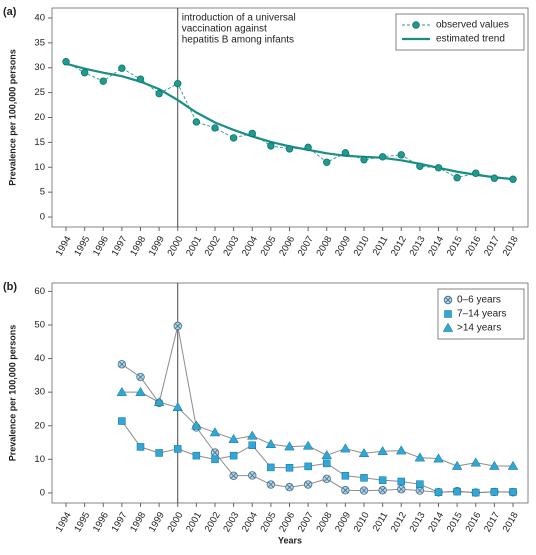 The image size is (536, 555). I want to click on y-tick-label: 25, so click(39, 92).